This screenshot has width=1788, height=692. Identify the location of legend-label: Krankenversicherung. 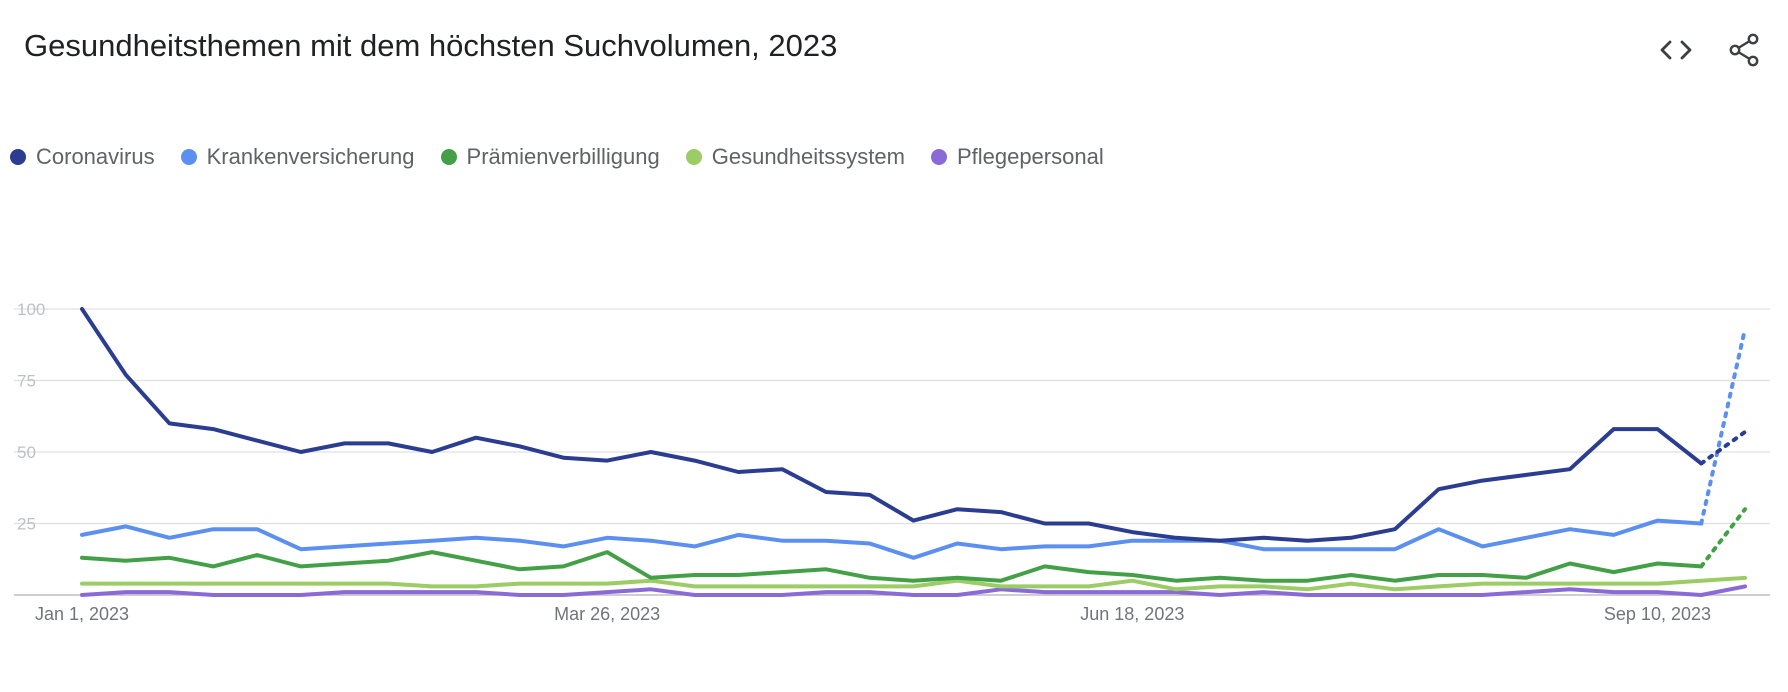
(310, 156).